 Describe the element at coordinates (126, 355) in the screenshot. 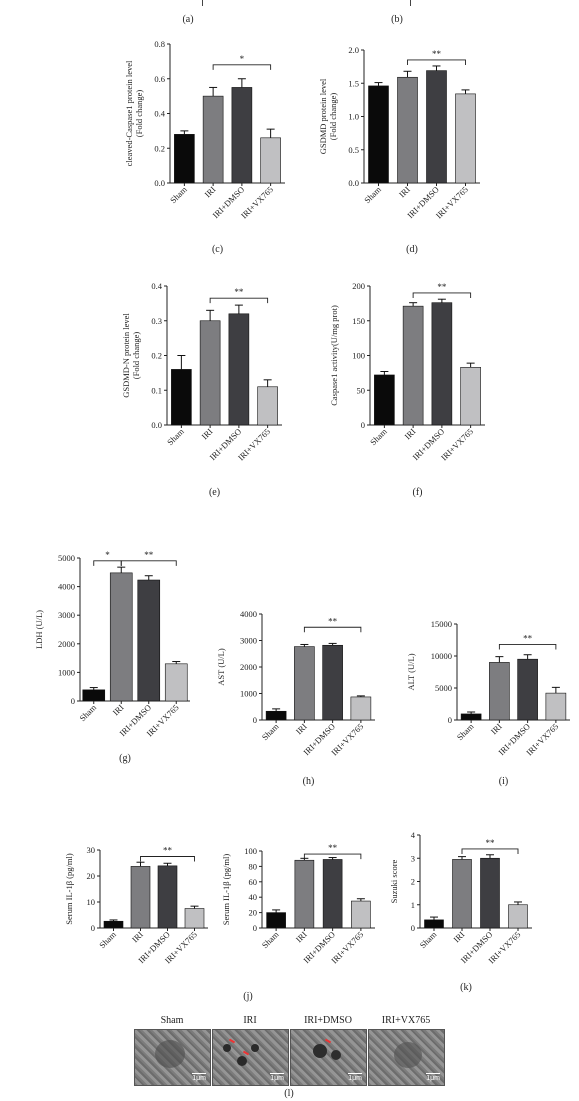

I see `y-axis-label: GSDMD-N protein level` at that location.